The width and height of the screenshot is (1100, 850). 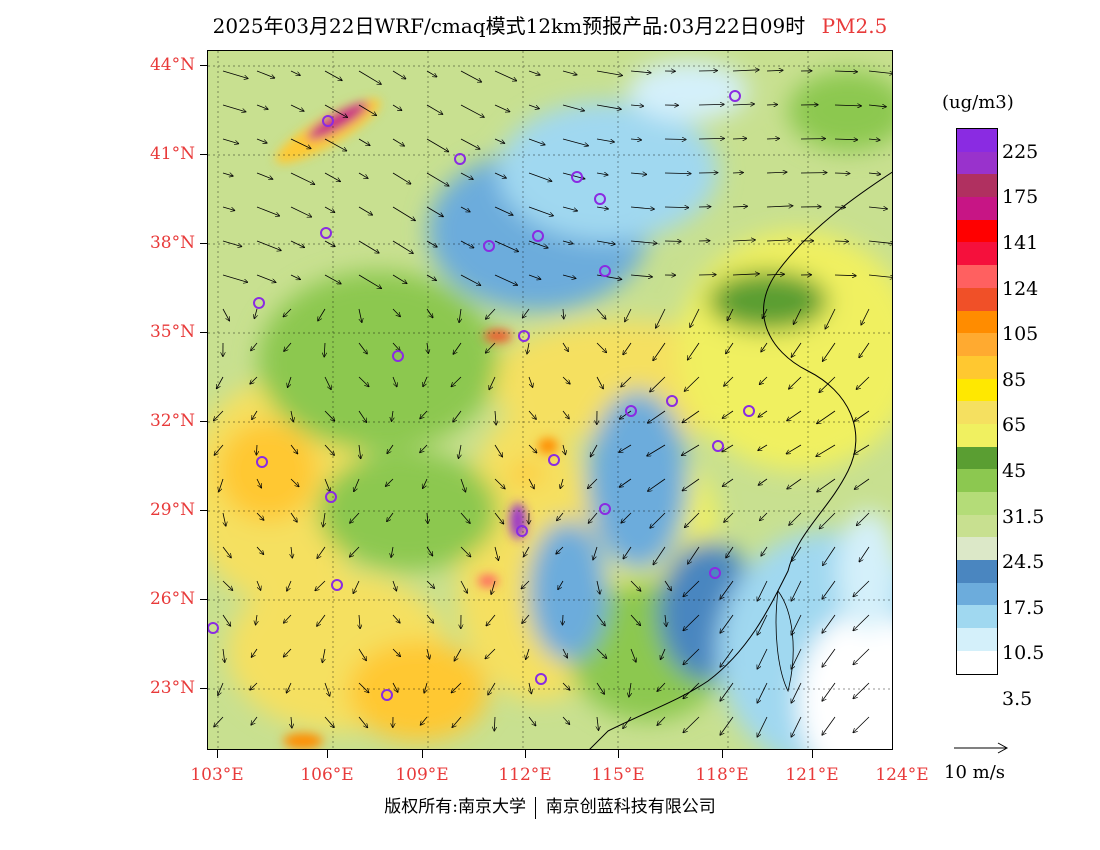 What do you see at coordinates (172, 688) in the screenshot?
I see `lat-label-23: 23°N` at bounding box center [172, 688].